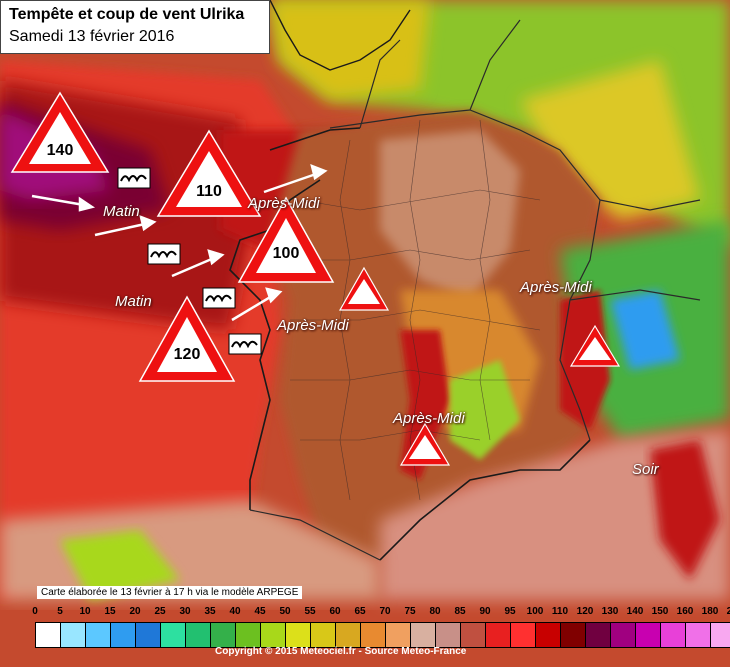  Describe the element at coordinates (340, 35) in the screenshot. I see `uk-coast` at that location.